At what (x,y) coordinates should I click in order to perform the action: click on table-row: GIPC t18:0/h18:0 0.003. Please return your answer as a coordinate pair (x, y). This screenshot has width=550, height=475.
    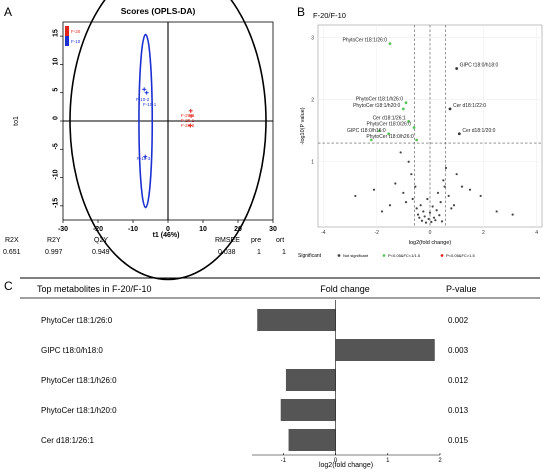
    Looking at the image, I should click on (255, 350).